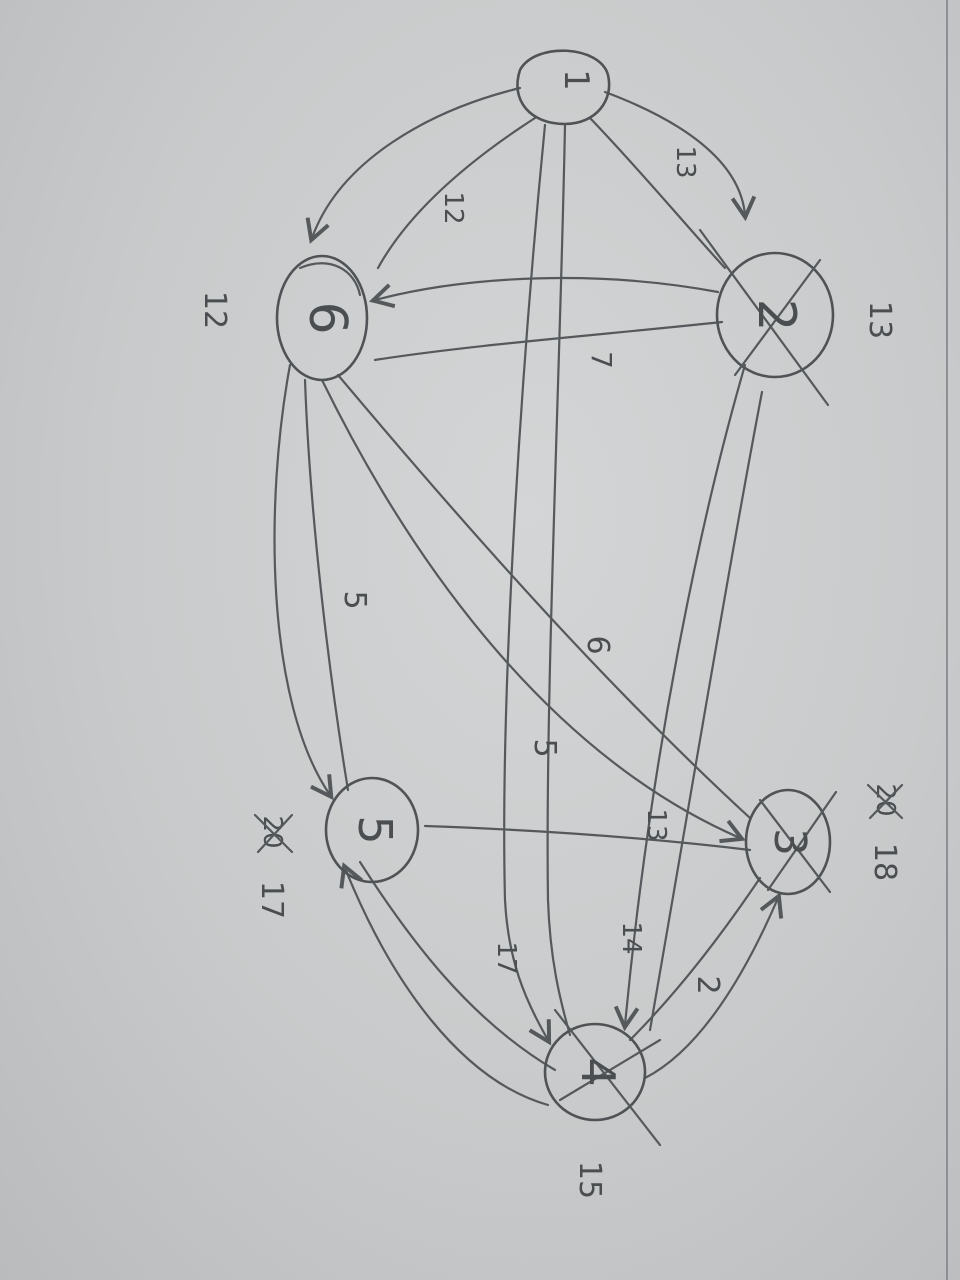  Describe the element at coordinates (885, 801) in the screenshot. I see `node-3-crossed-note: 20` at that location.